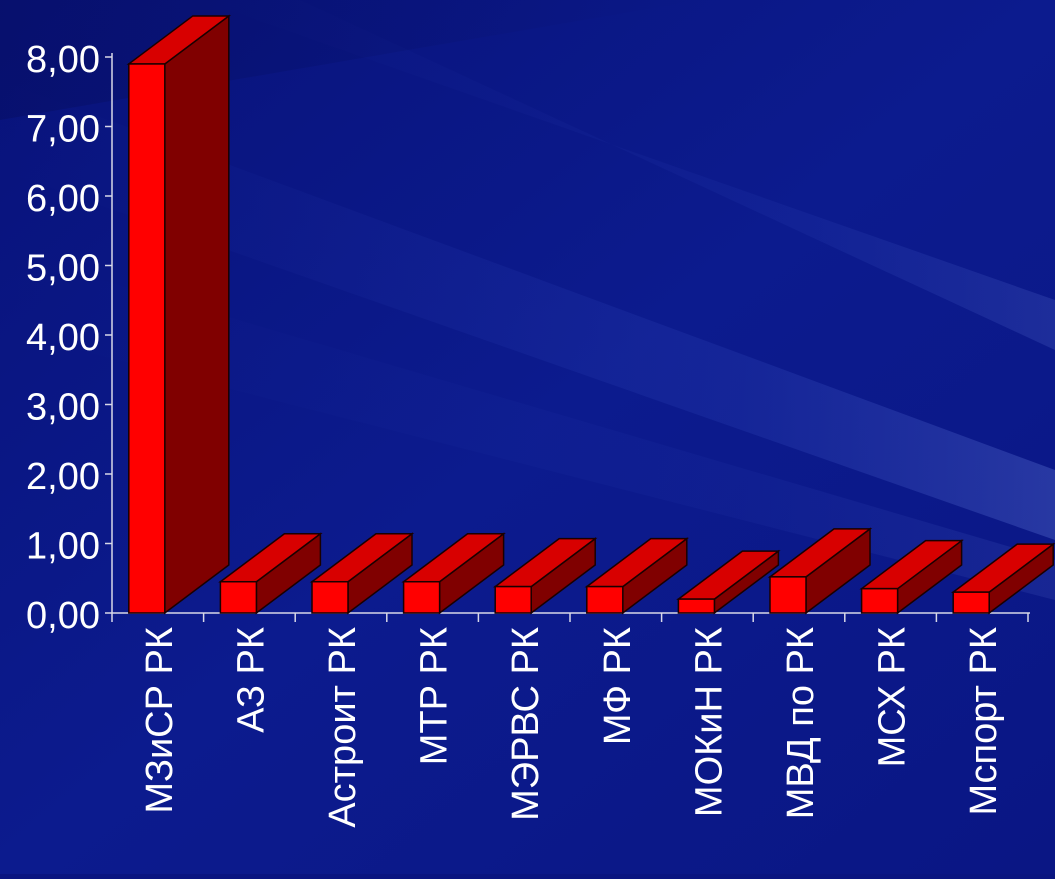 This screenshot has height=879, width=1055. What do you see at coordinates (63, 60) in the screenshot?
I see `y-tick-label: 8,00` at bounding box center [63, 60].